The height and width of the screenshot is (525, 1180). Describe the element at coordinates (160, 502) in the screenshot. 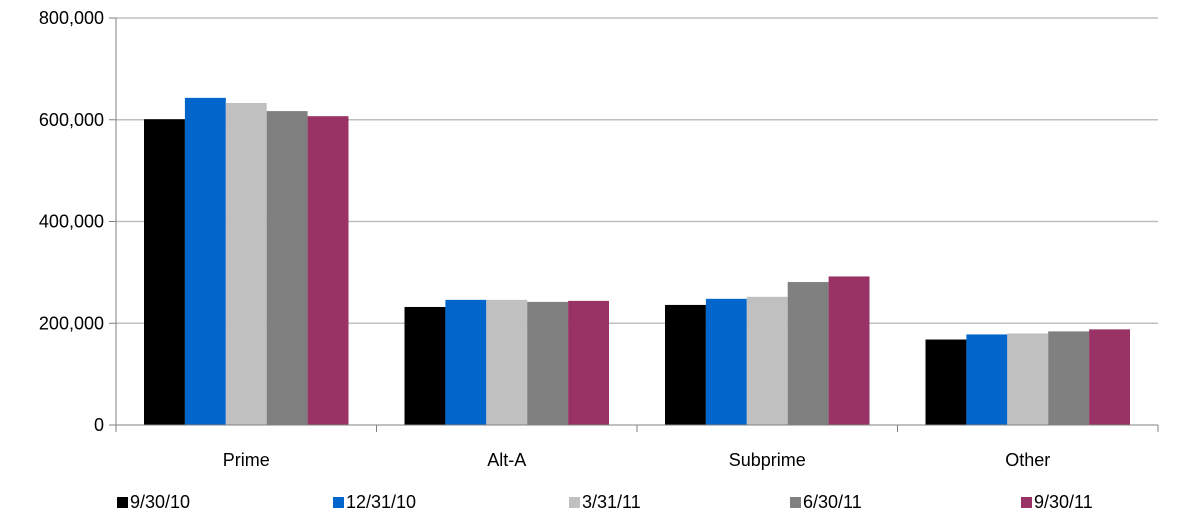

I see `legend-label: 9/30/10` at that location.